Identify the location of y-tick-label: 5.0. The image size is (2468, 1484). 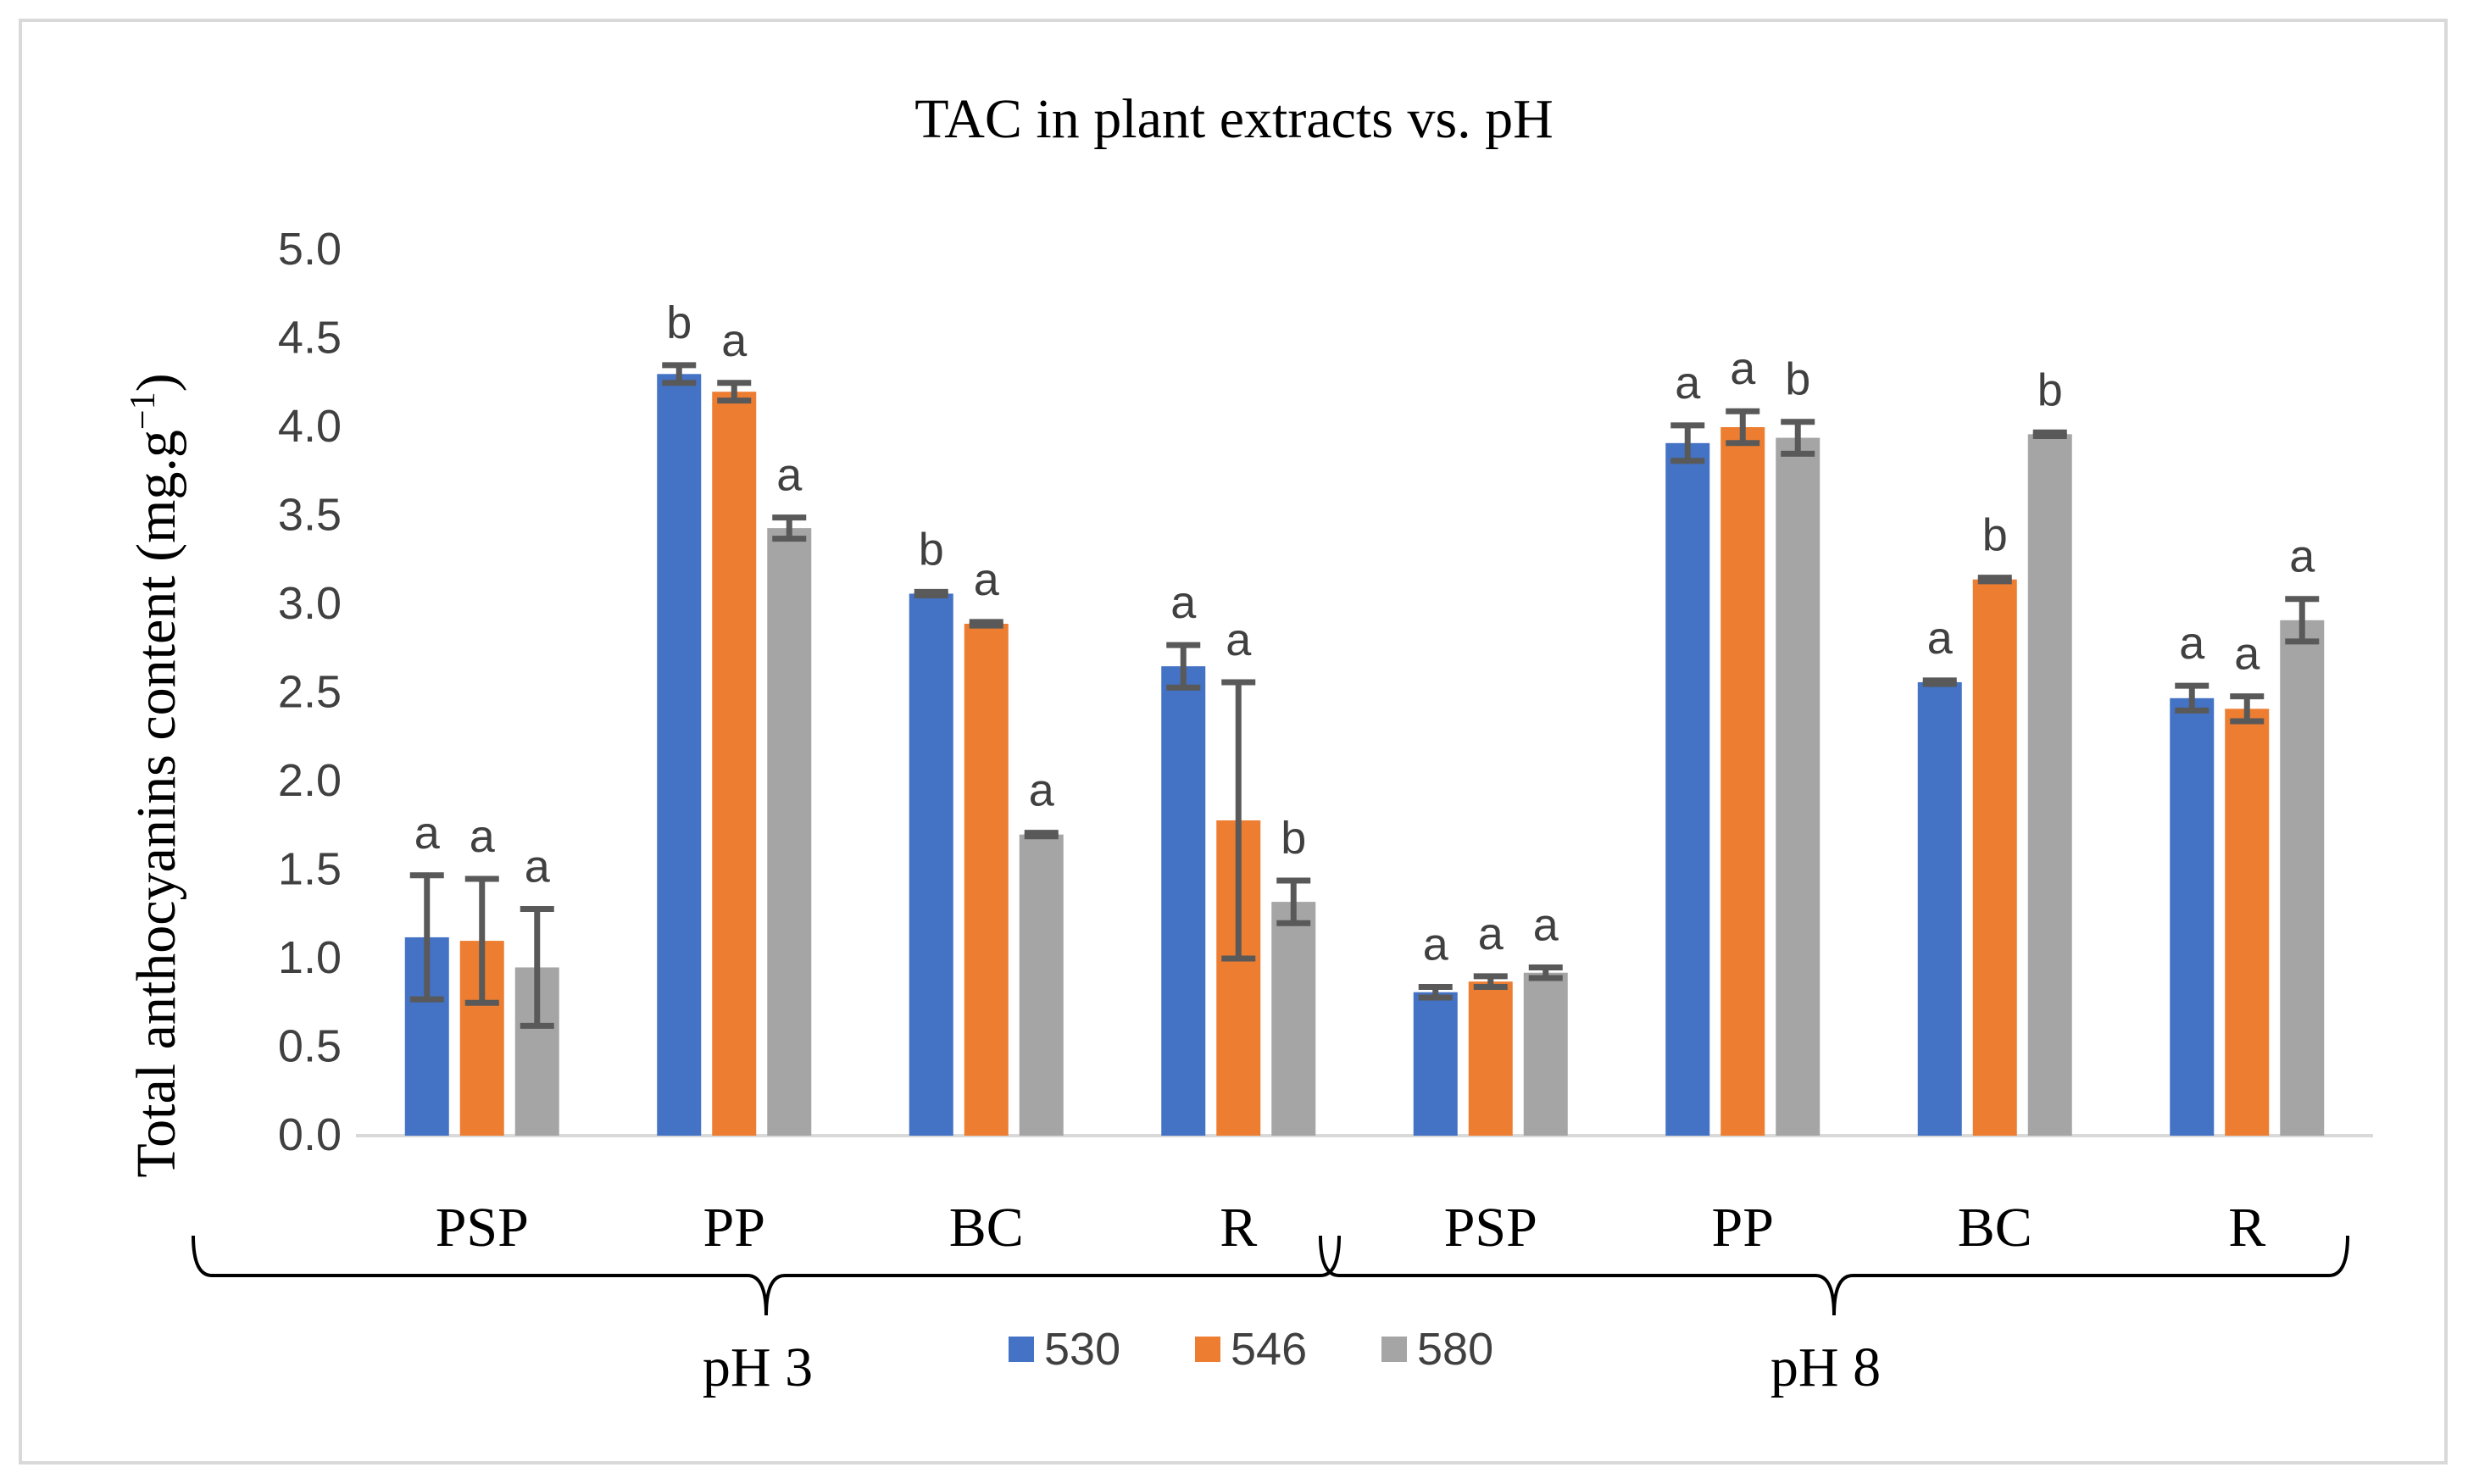
(310, 250).